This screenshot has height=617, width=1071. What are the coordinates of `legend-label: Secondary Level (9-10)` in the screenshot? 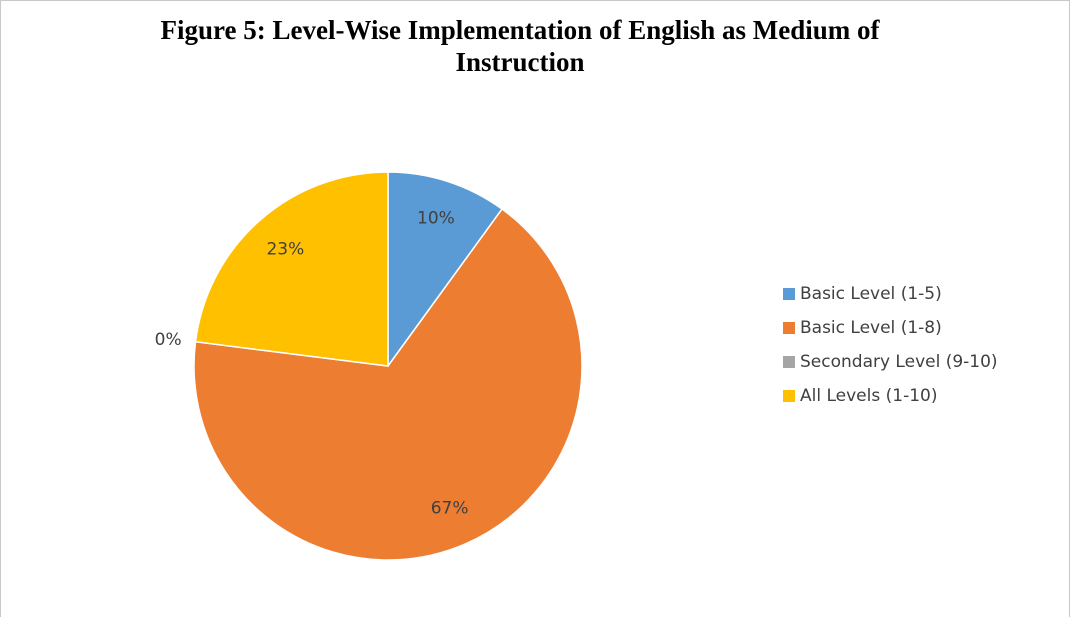 It's located at (899, 362).